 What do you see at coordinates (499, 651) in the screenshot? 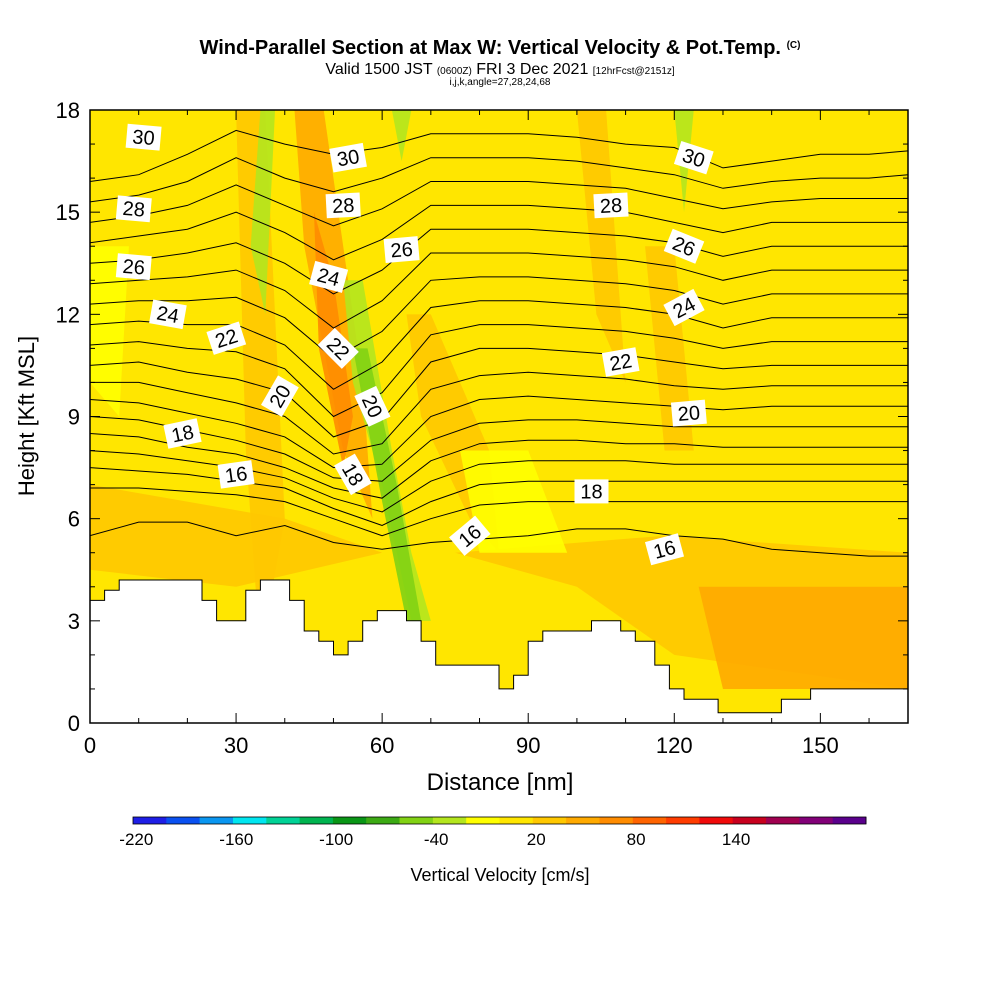
I see `terrain` at bounding box center [499, 651].